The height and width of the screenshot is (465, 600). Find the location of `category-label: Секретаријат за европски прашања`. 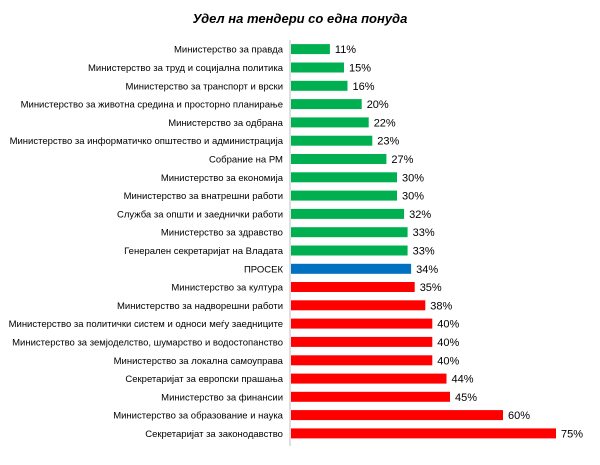

category-label: Секретаријат за европски прашања is located at coordinates (204, 379).